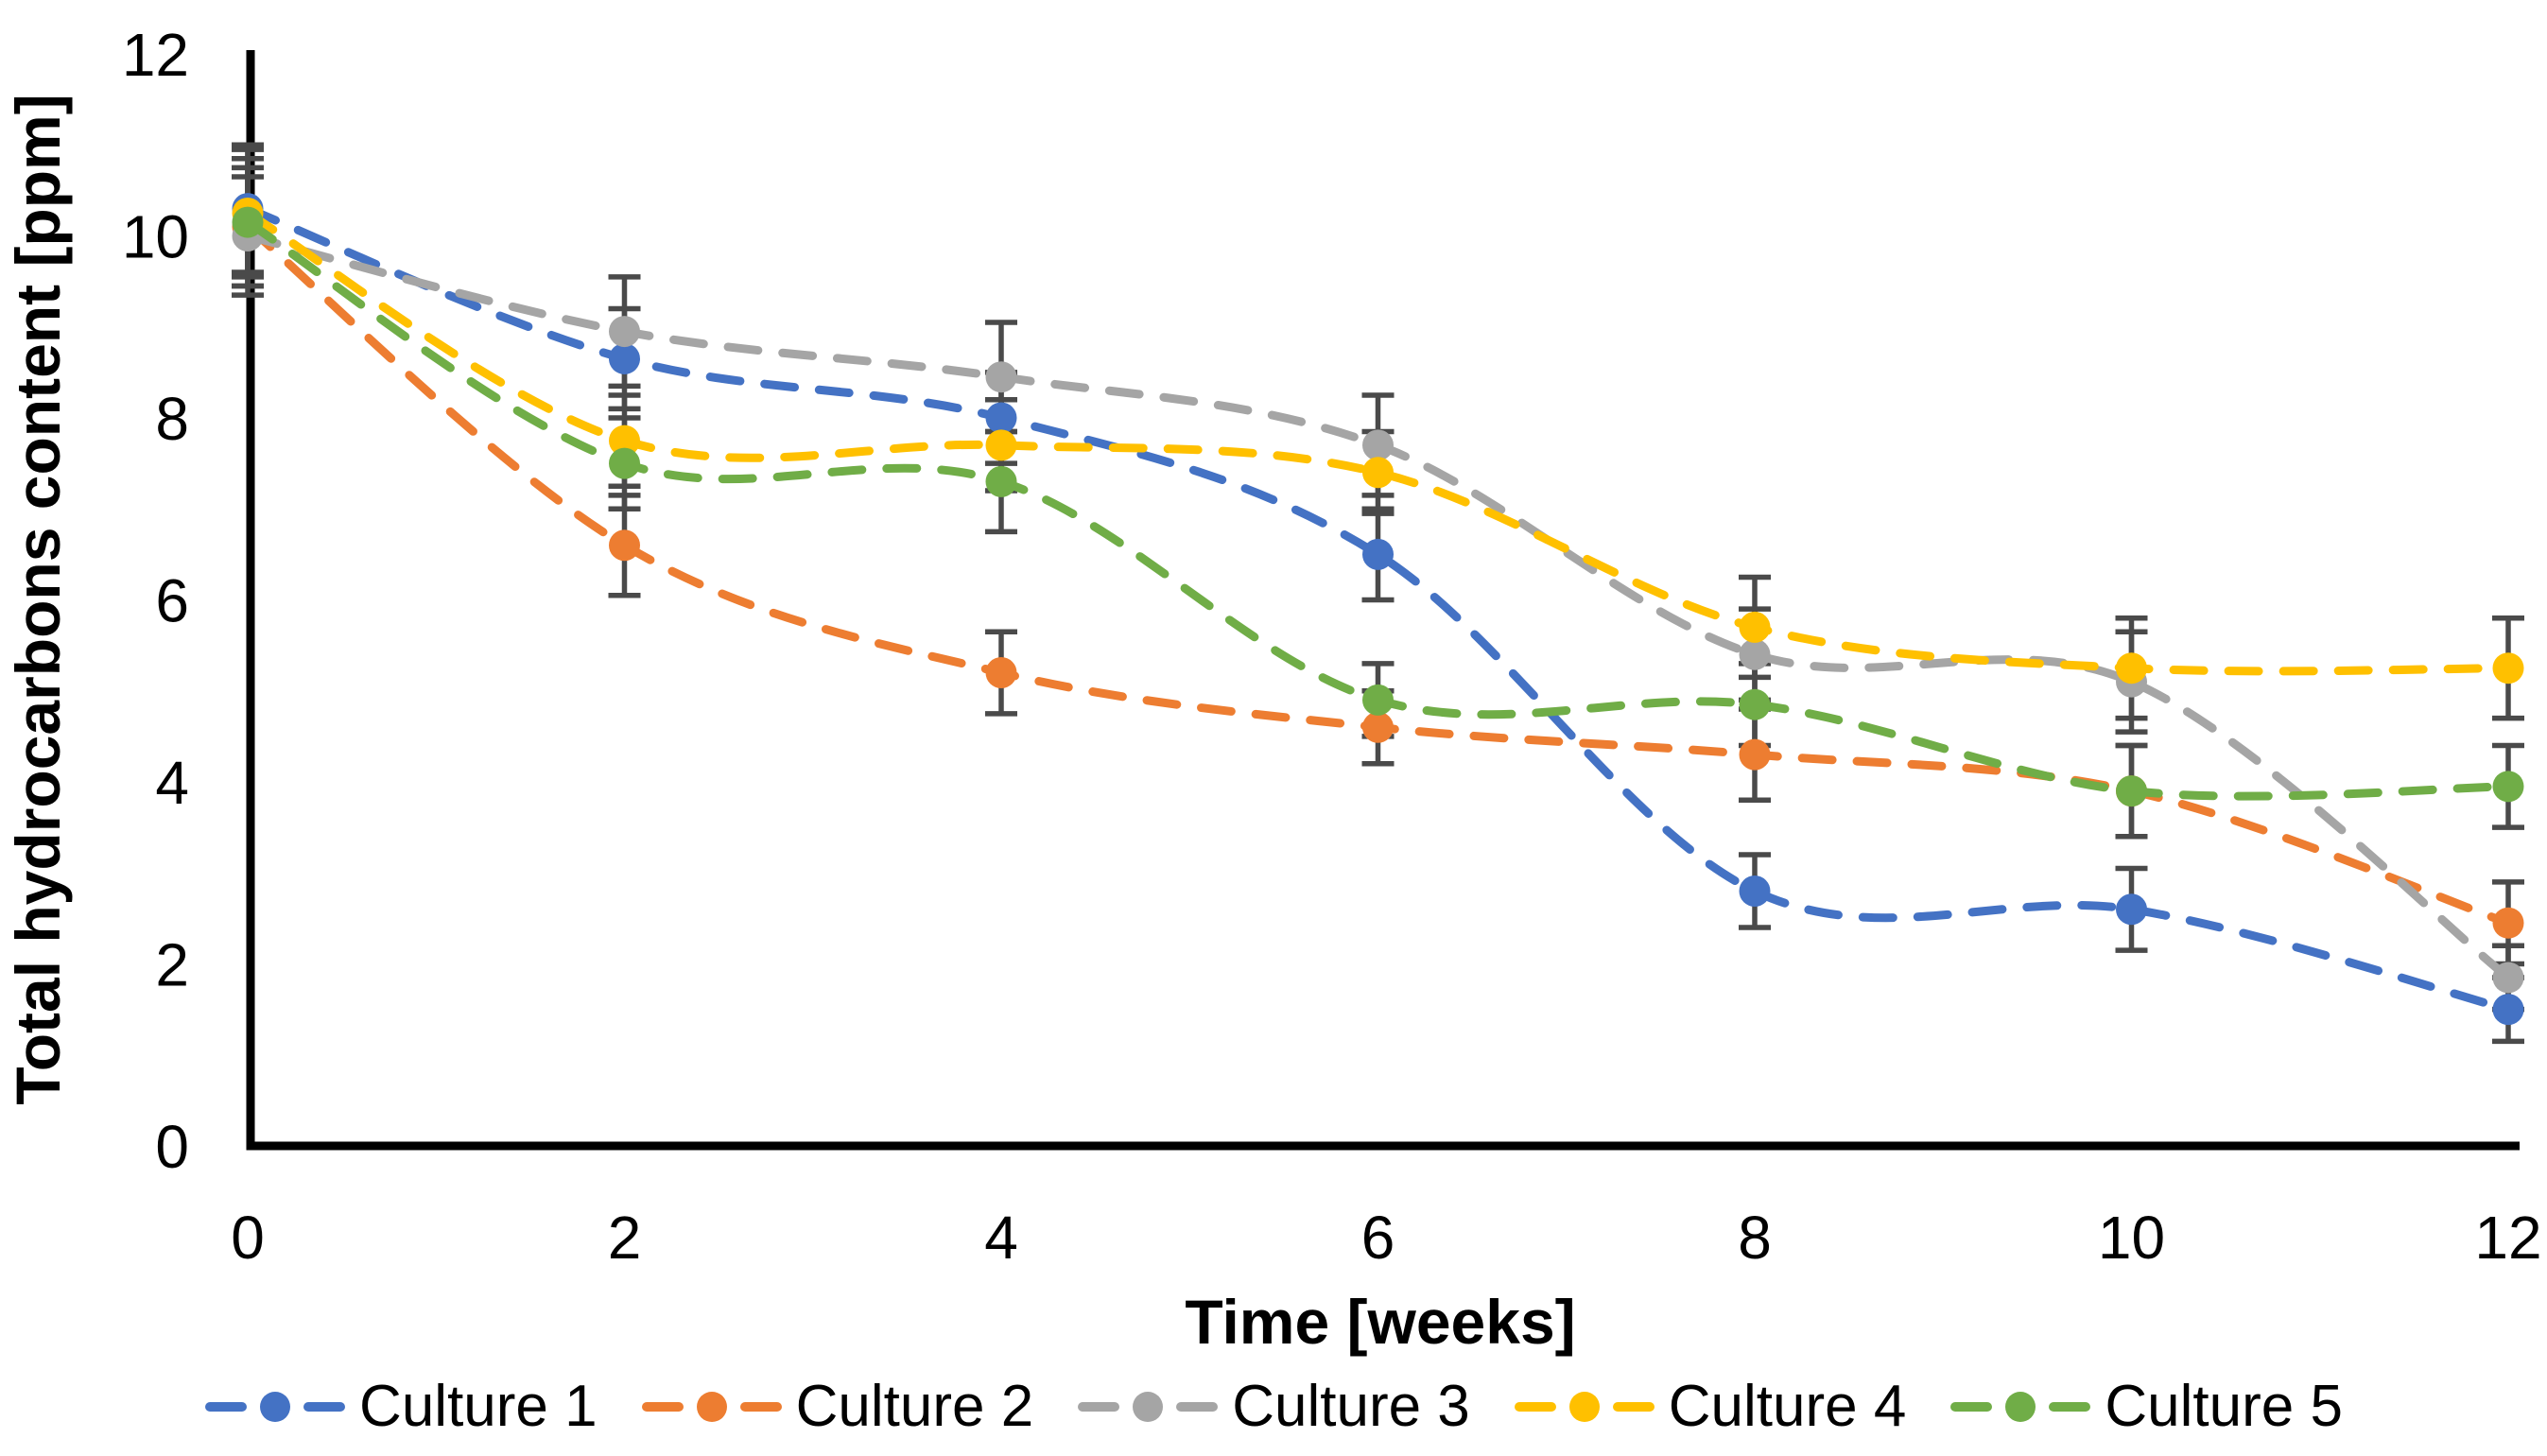 This screenshot has height=1456, width=2547. Describe the element at coordinates (1351, 1406) in the screenshot. I see `legend-label: Culture 3` at that location.